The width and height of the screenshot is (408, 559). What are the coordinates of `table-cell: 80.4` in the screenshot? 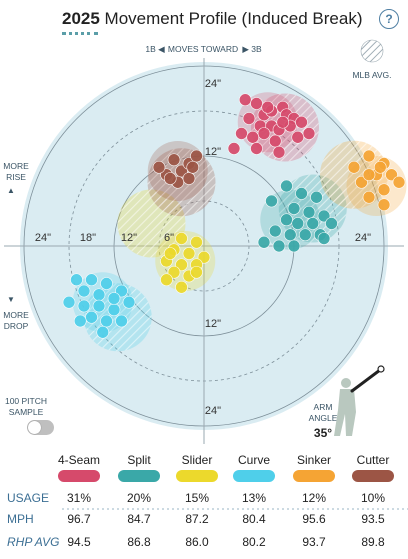 It's located at (254, 519).